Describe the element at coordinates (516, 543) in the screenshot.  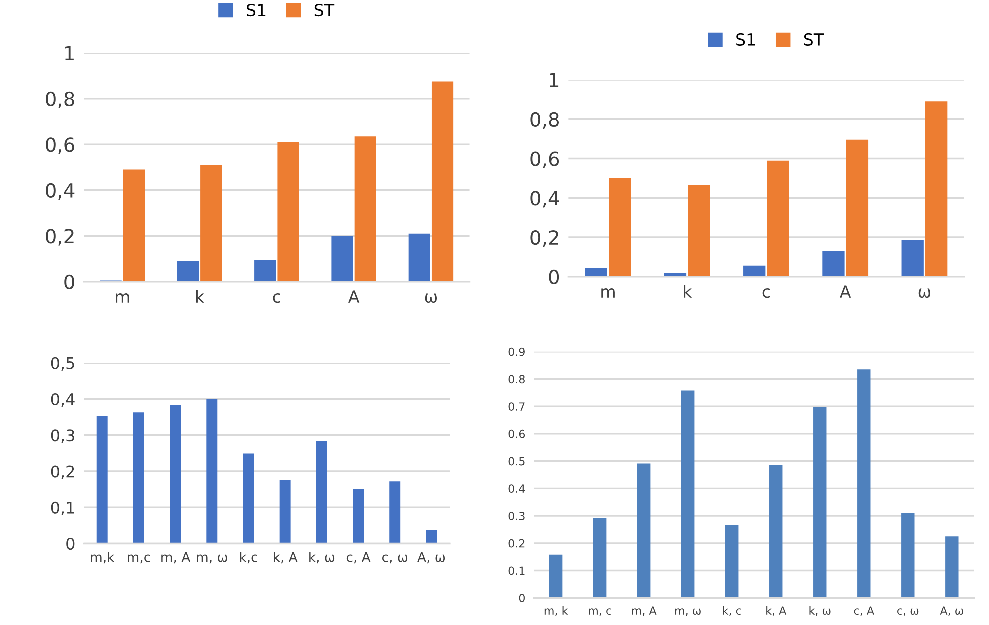
I see `y-tick-label: 0.2` at that location.